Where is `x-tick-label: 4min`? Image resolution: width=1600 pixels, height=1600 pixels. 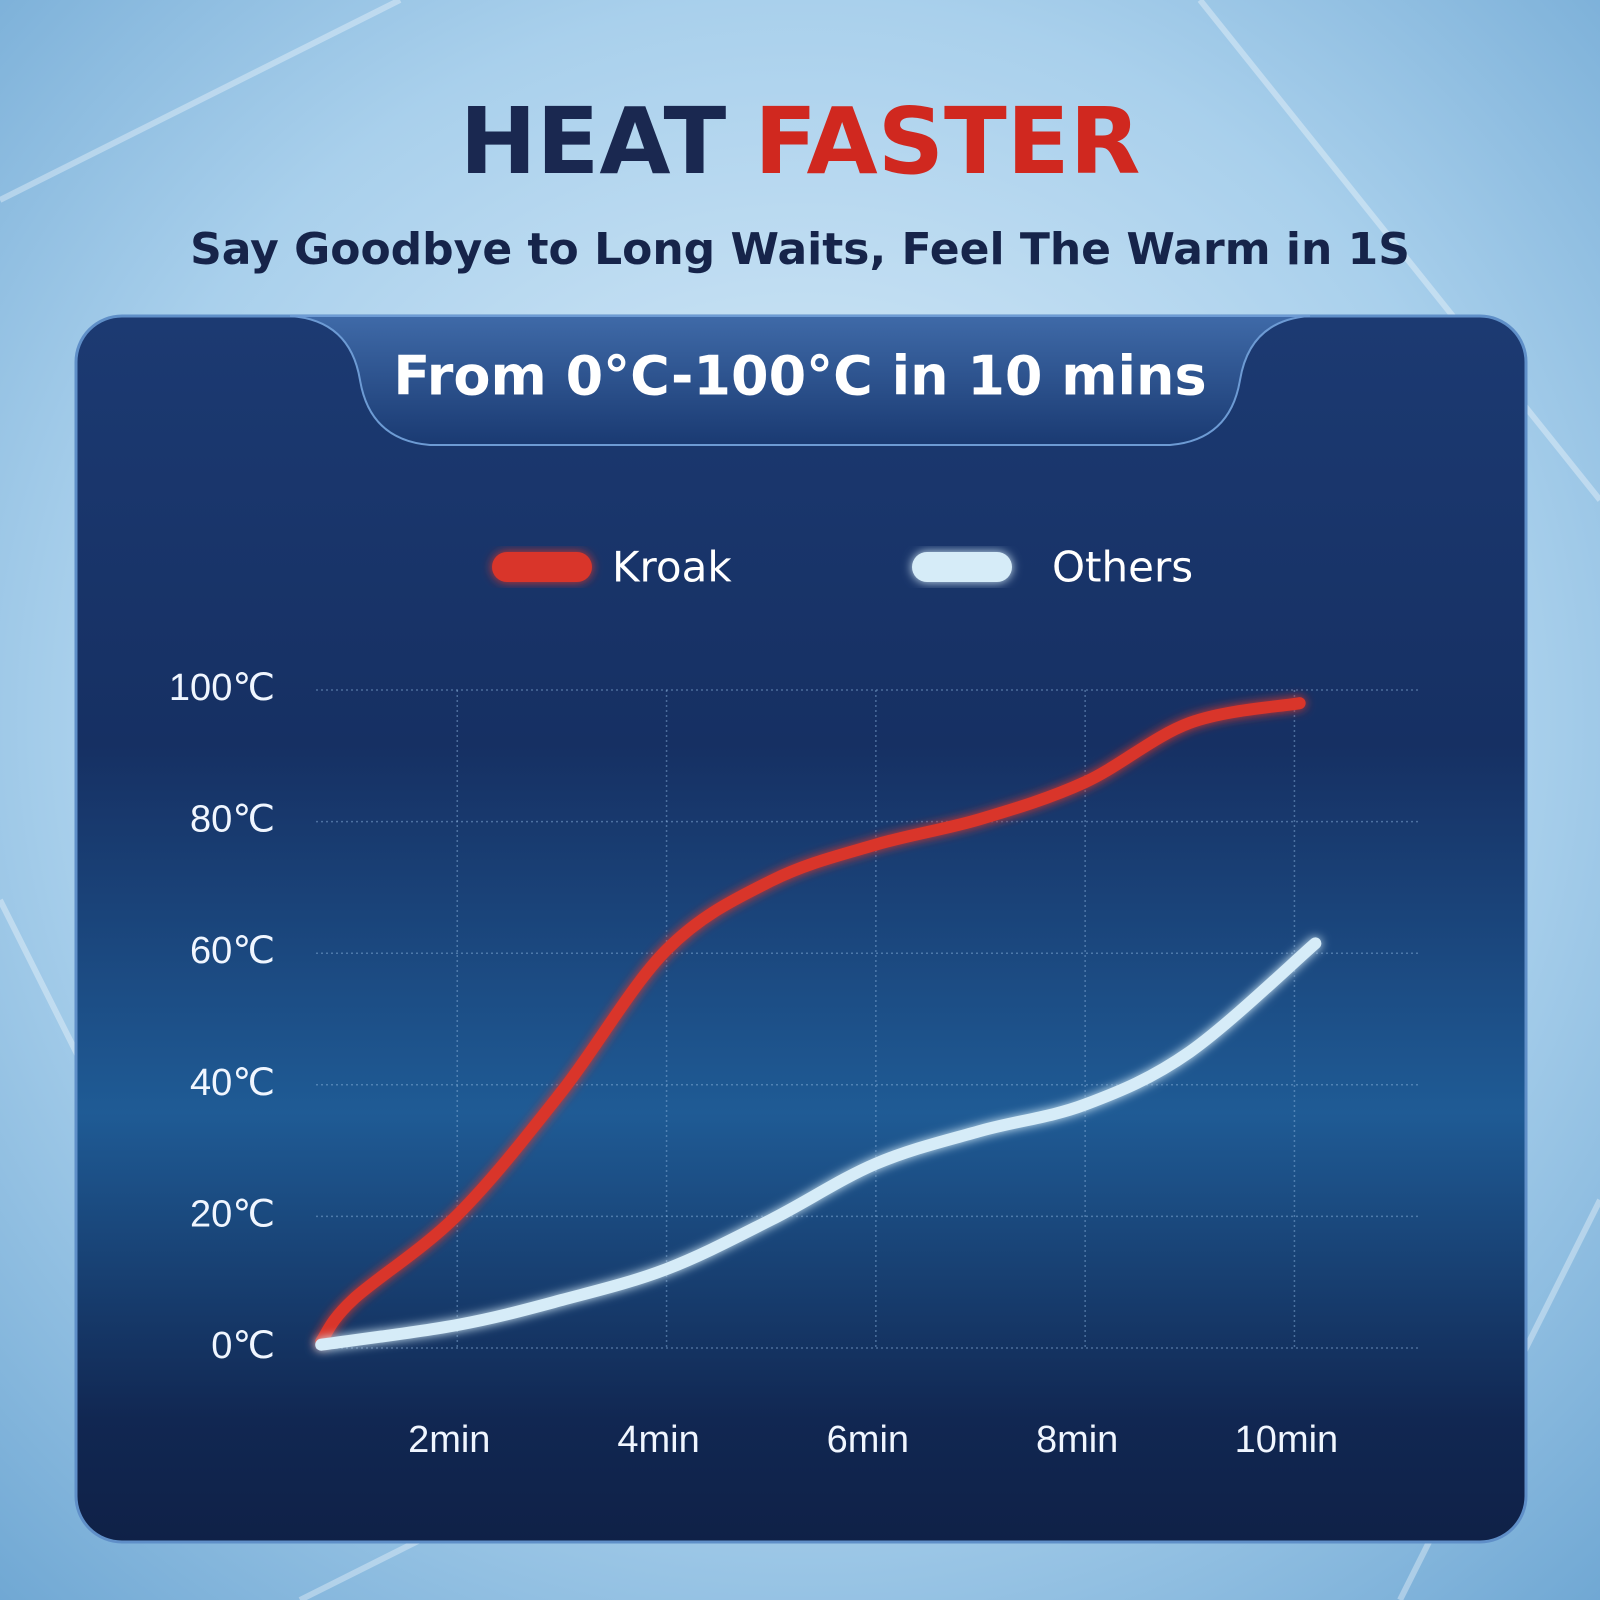
x-tick-label: 4min is located at coordinates (658, 1440).